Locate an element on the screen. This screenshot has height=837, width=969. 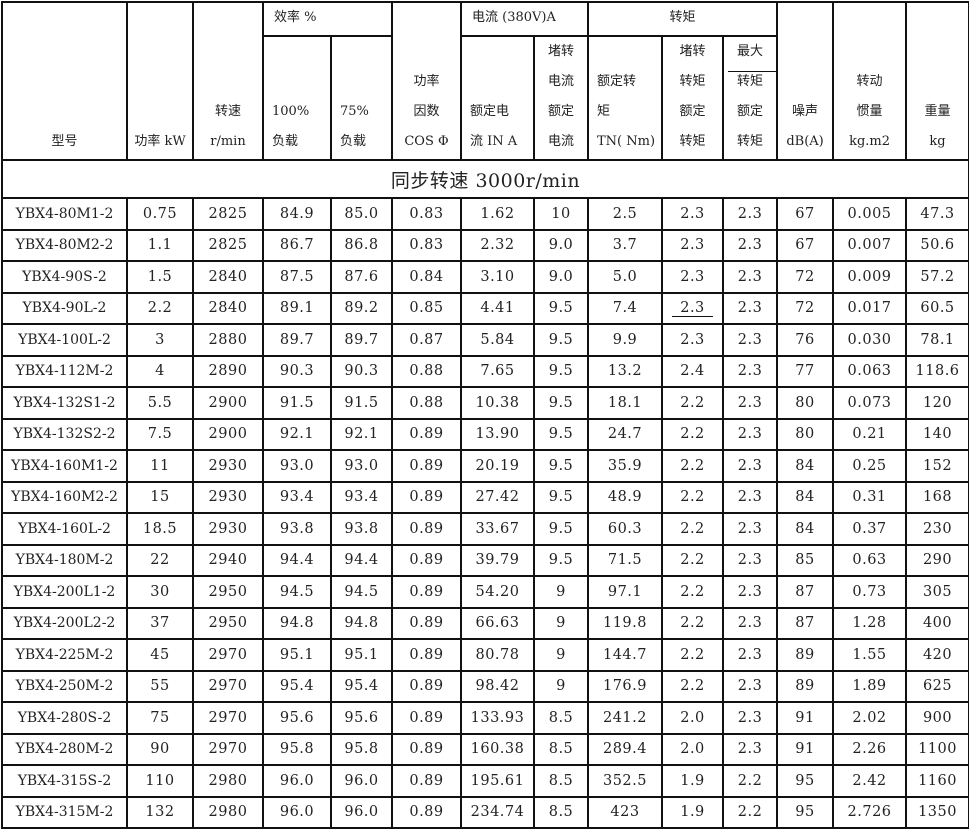
cell-locked-torque: 1.9 is located at coordinates (692, 812).